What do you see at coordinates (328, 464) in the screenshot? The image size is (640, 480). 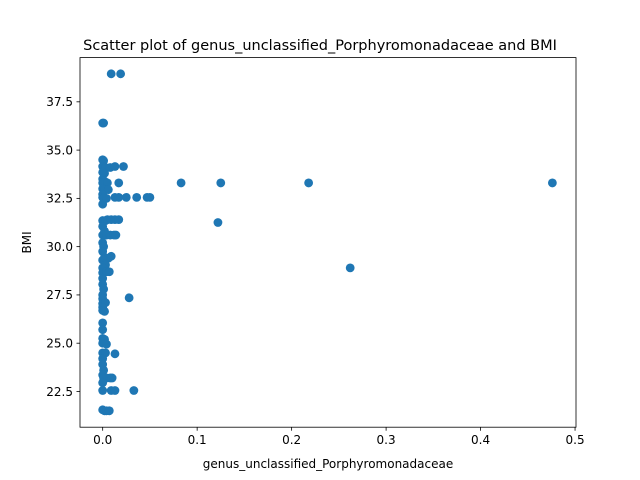 I see `x-axis-label: genus_unclassified_Porphyromonadaceae` at bounding box center [328, 464].